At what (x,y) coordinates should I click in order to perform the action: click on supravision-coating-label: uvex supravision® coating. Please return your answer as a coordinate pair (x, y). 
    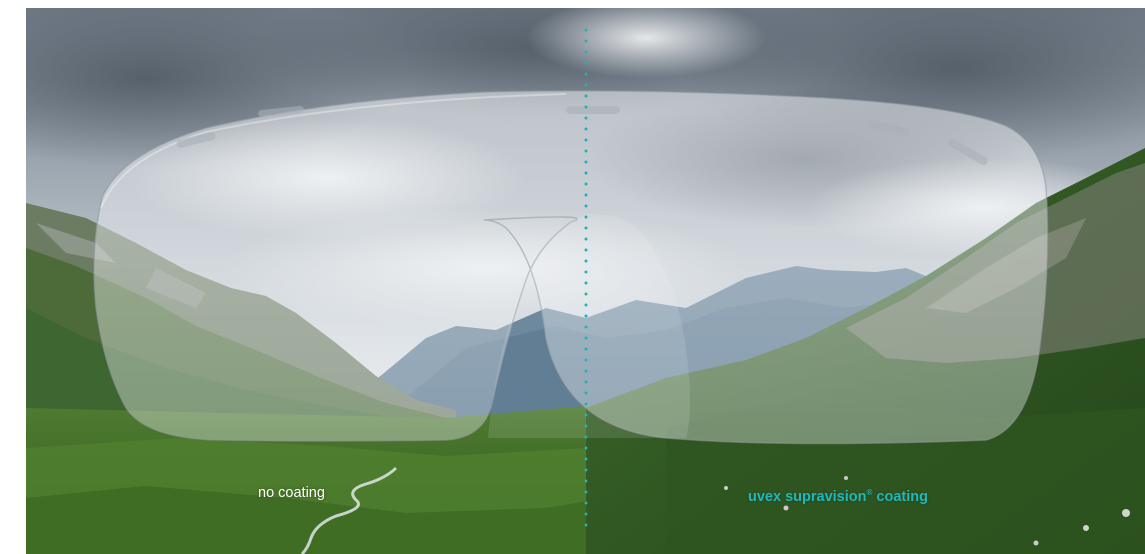
    Looking at the image, I should click on (838, 495).